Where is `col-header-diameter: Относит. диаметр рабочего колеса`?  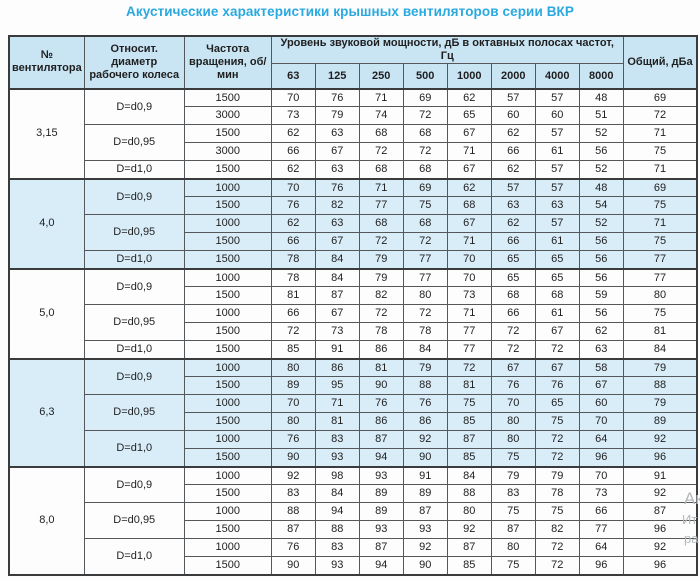 col-header-diameter: Относит. диаметр рабочего колеса is located at coordinates (134, 62).